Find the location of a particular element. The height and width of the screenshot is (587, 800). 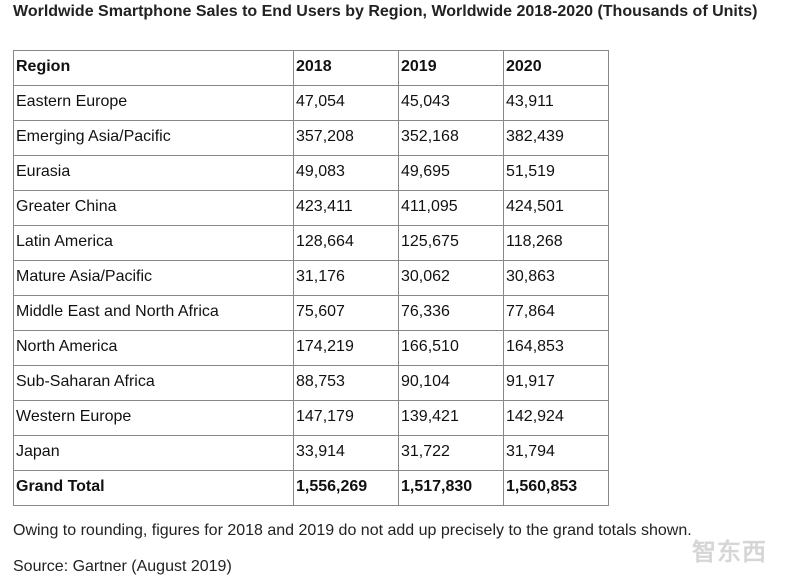

value-cell: 91,917 is located at coordinates (556, 383).